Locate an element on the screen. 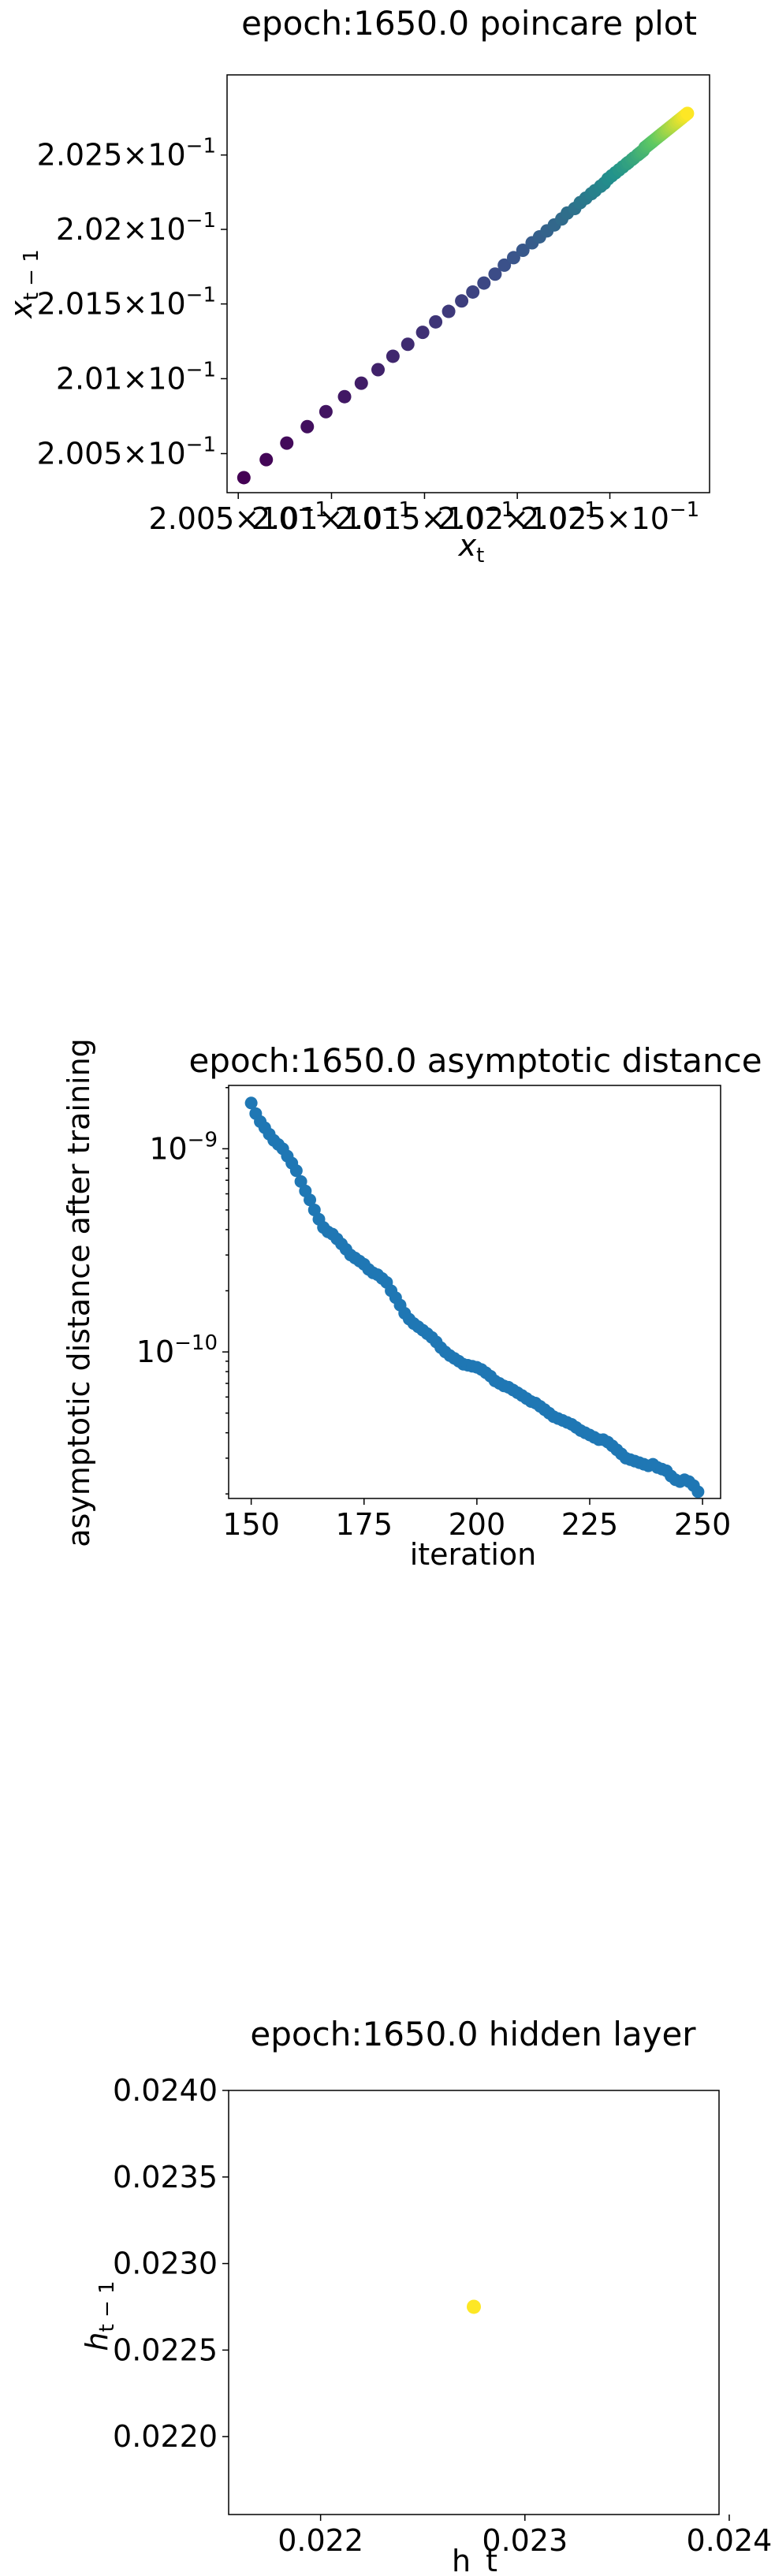 The image size is (775, 2576). hidden-x-tick-label: 0.024 is located at coordinates (730, 2540).